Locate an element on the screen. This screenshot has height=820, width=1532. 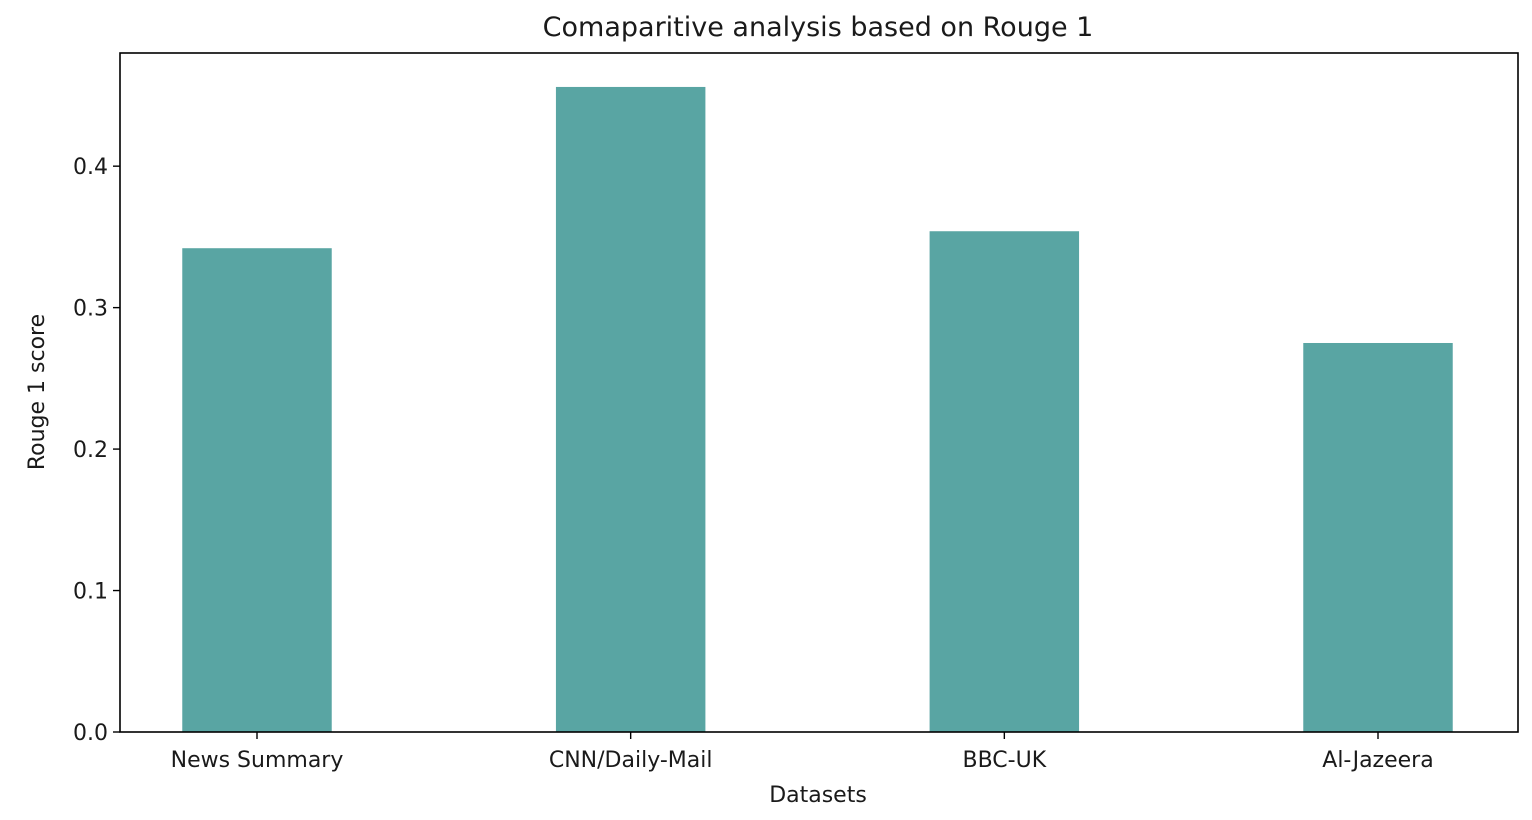
bar-news-summary is located at coordinates (257, 490).